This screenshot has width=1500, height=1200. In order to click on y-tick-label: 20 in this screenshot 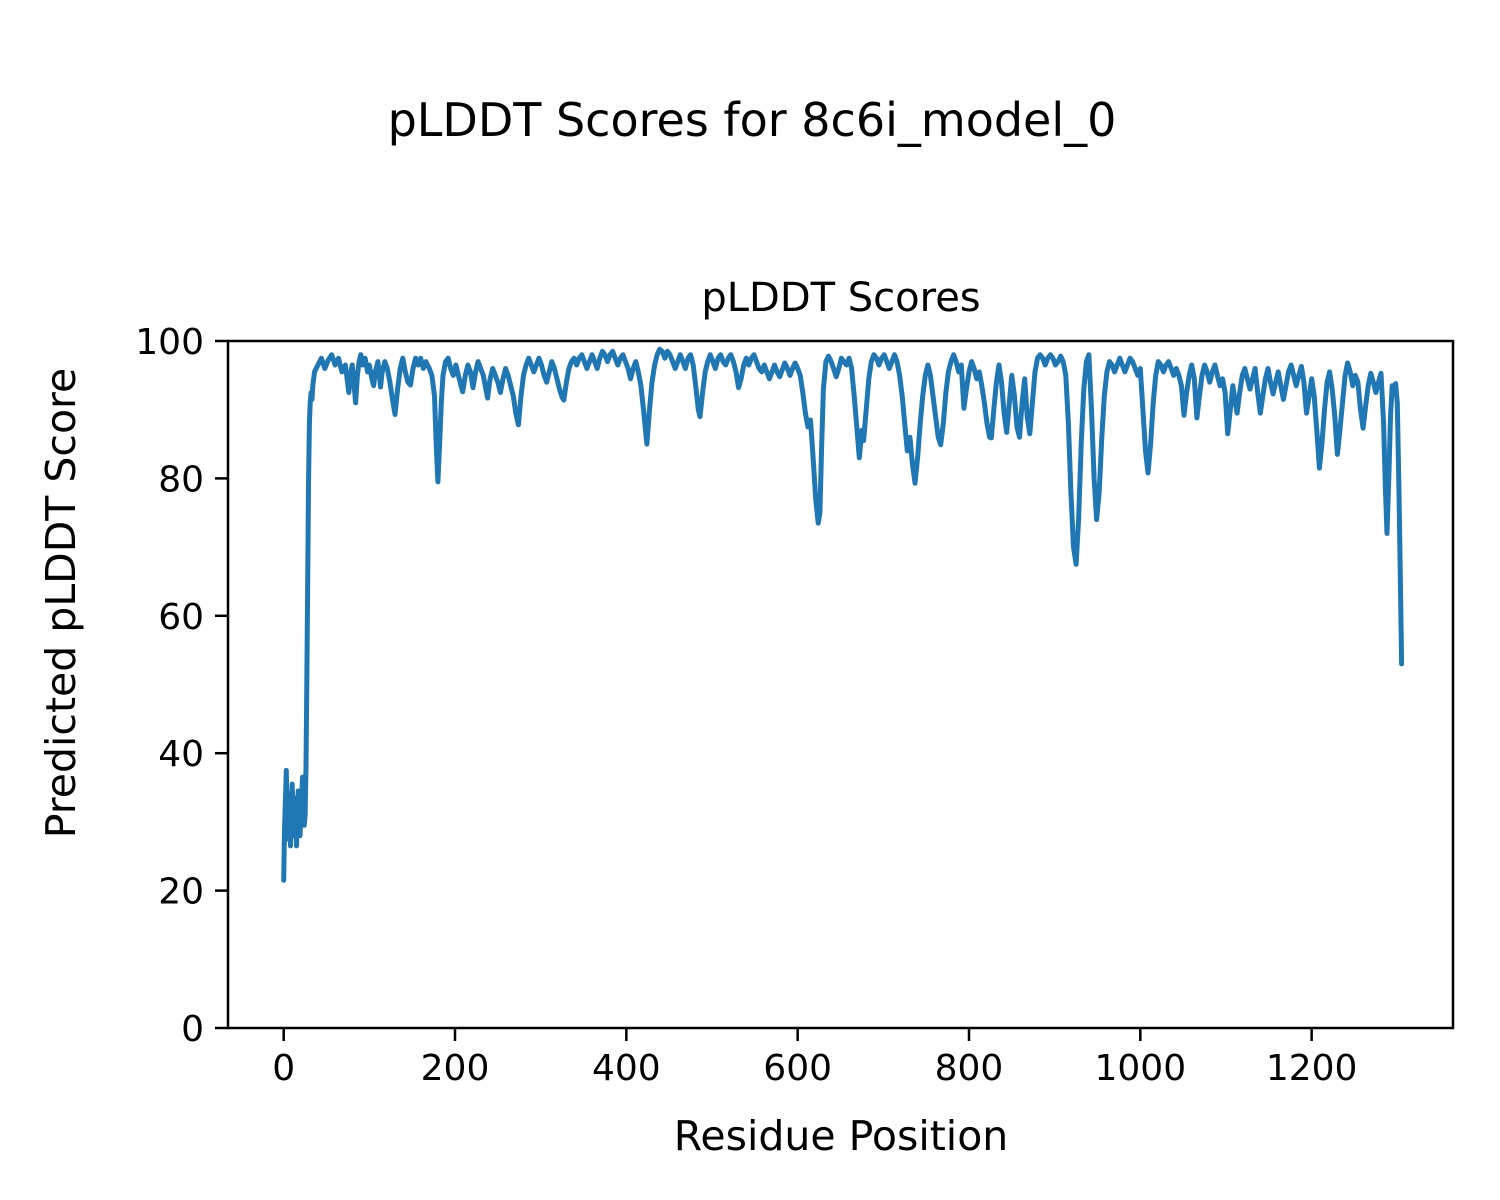, I will do `click(181, 892)`.